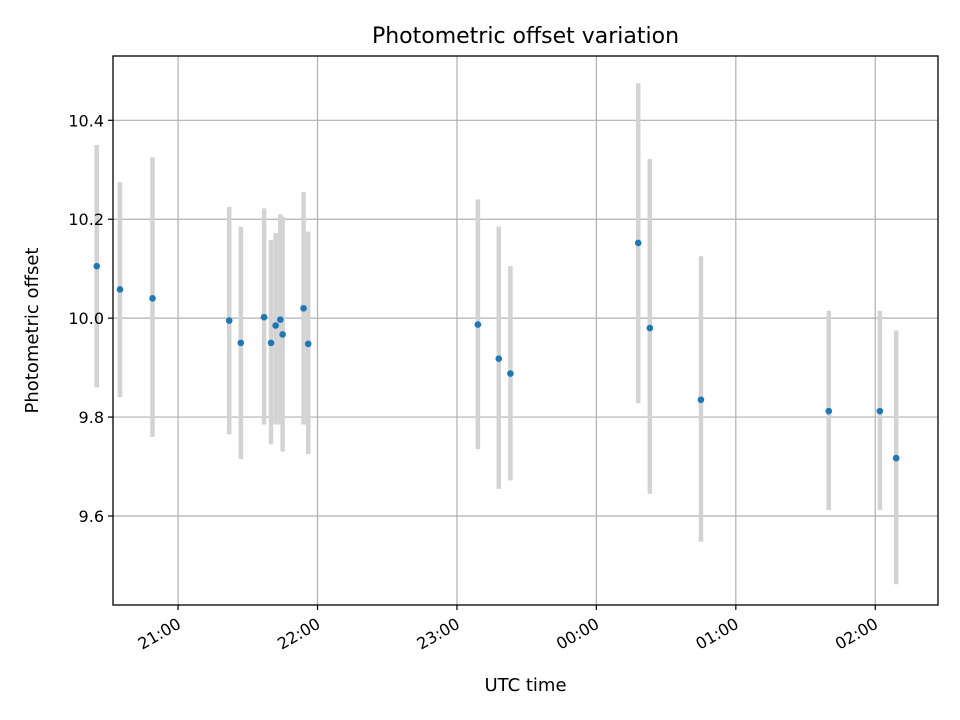  What do you see at coordinates (86, 318) in the screenshot?
I see `y-tick-label: 10.0` at bounding box center [86, 318].